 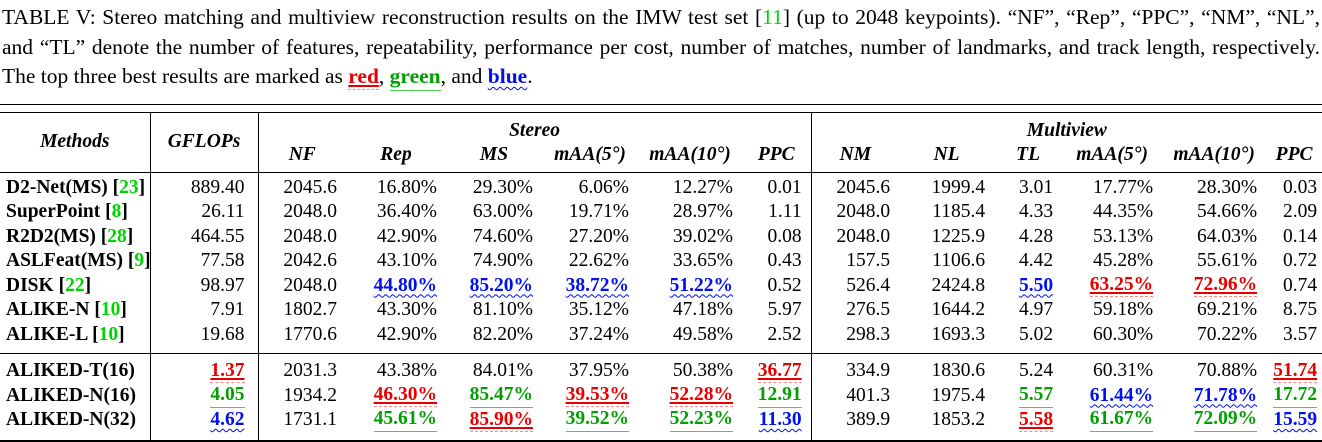 I want to click on value-cell: 37.24%, so click(x=598, y=334).